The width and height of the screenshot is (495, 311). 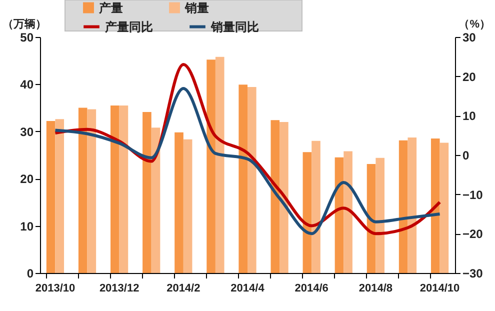 I want to click on x-tick-label: 2014/6, so click(x=311, y=288).